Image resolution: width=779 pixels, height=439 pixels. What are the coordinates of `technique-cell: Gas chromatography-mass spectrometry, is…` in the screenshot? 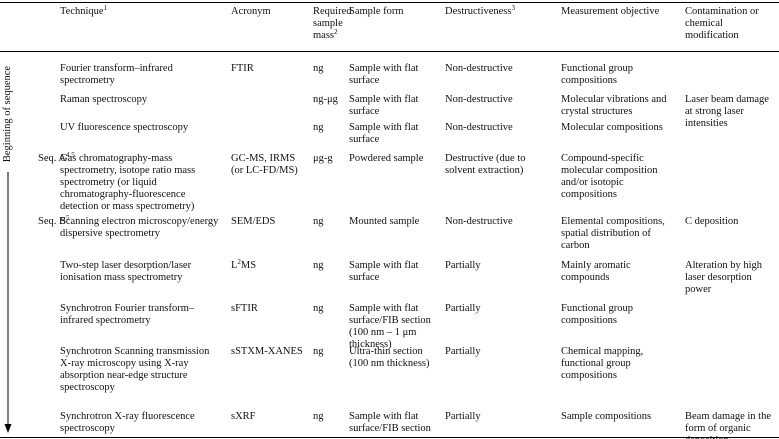 It's located at (128, 182).